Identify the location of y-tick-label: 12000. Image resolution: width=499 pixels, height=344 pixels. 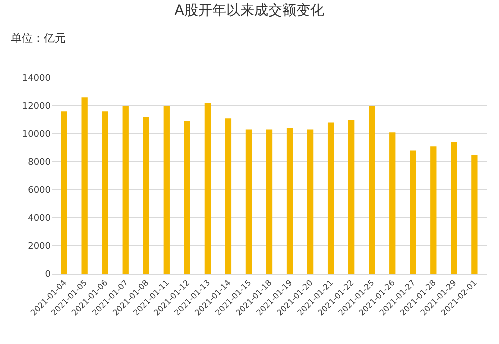
(37, 107).